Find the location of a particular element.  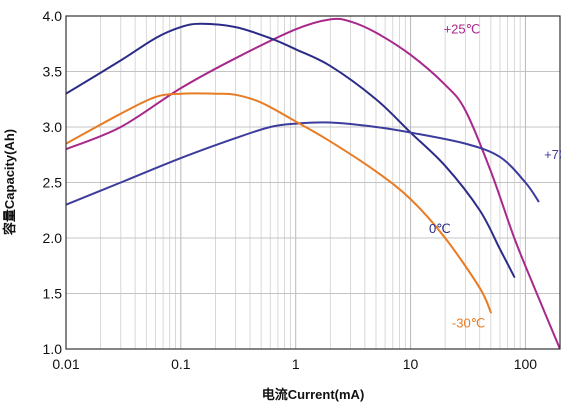

x-axis-label: 电流Current(mA) is located at coordinates (313, 394).